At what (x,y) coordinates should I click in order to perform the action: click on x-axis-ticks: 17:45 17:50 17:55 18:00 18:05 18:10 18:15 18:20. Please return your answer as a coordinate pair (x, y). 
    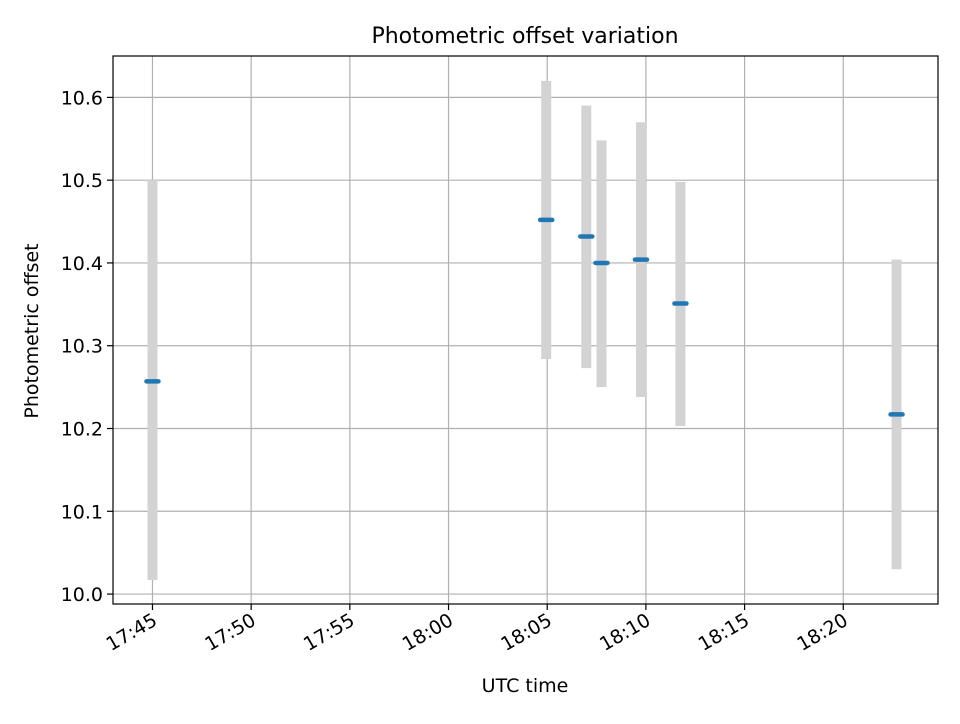
    Looking at the image, I should click on (477, 630).